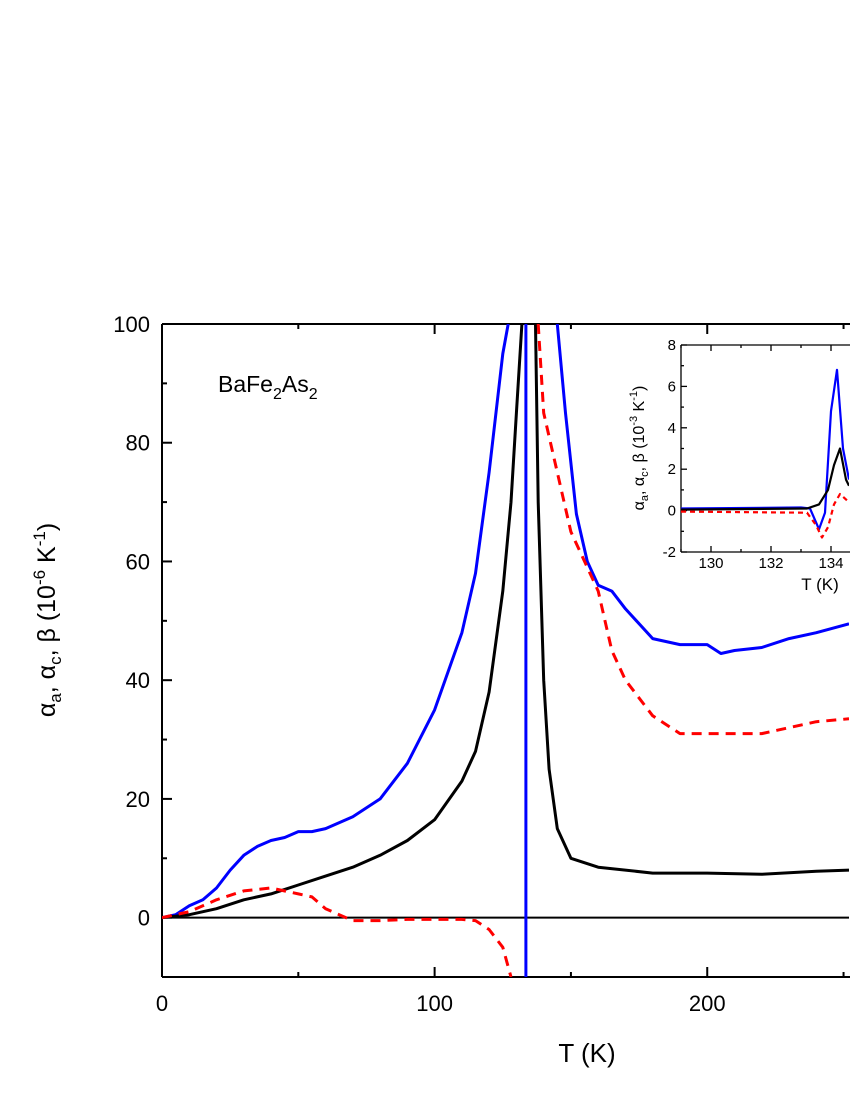  I want to click on inset-y-label-part: K, so click(639, 407).